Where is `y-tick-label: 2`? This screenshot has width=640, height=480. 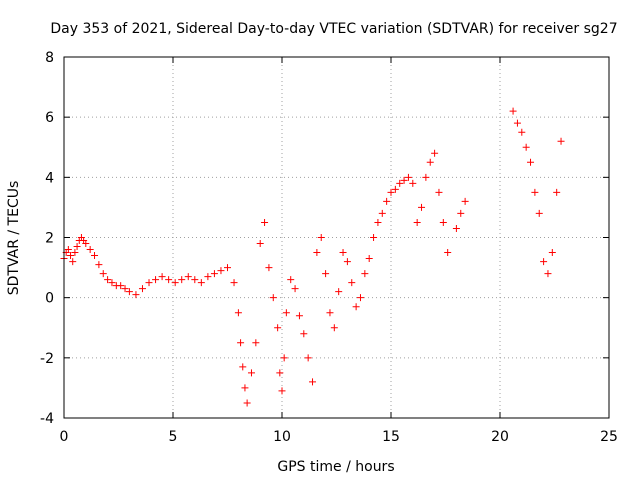 y-tick-label: 2 is located at coordinates (49, 239).